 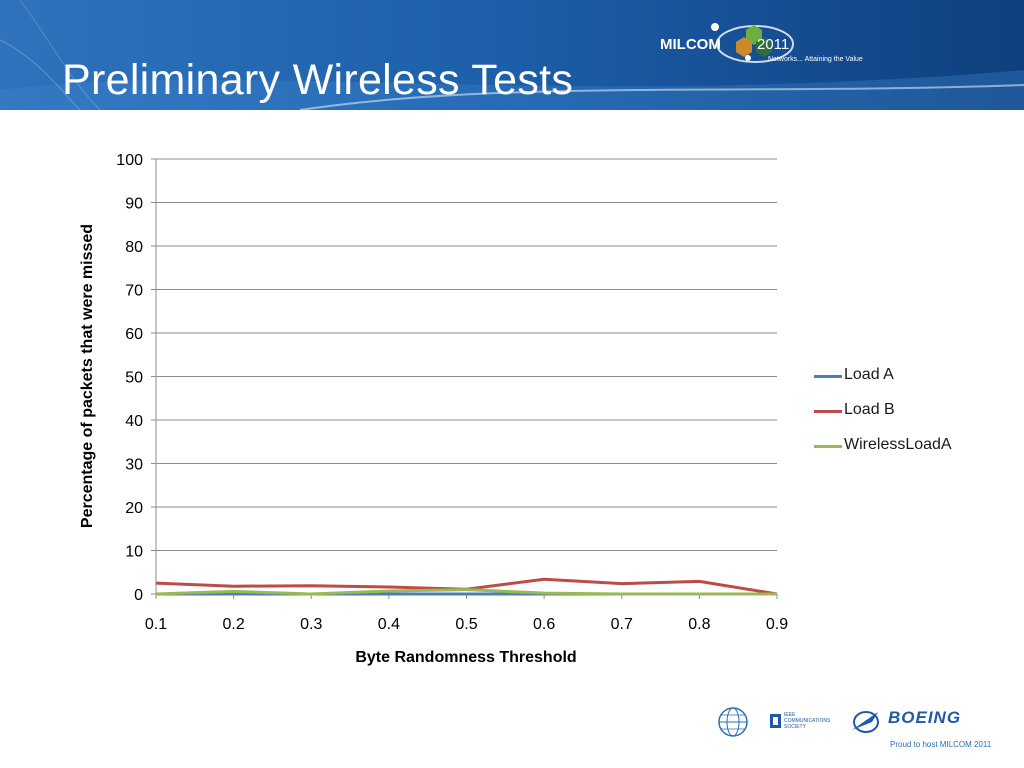 I want to click on x-tick-label: 0.6, so click(x=544, y=624).